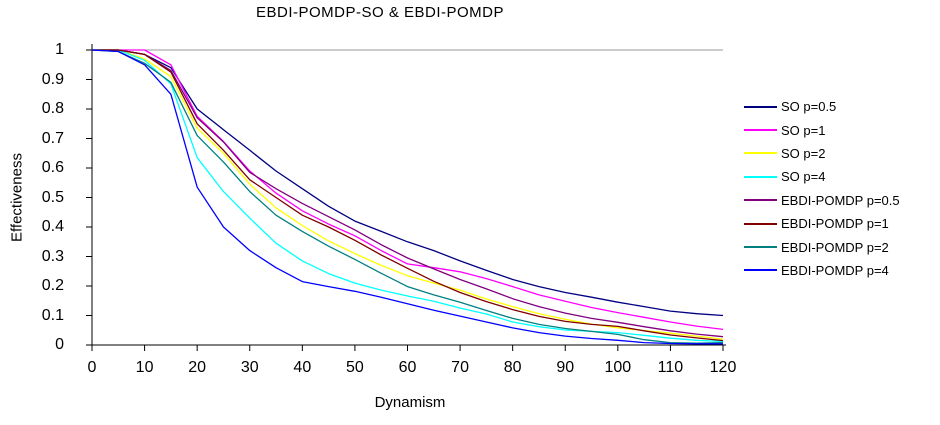  What do you see at coordinates (460, 367) in the screenshot?
I see `x-tick-label: 70` at bounding box center [460, 367].